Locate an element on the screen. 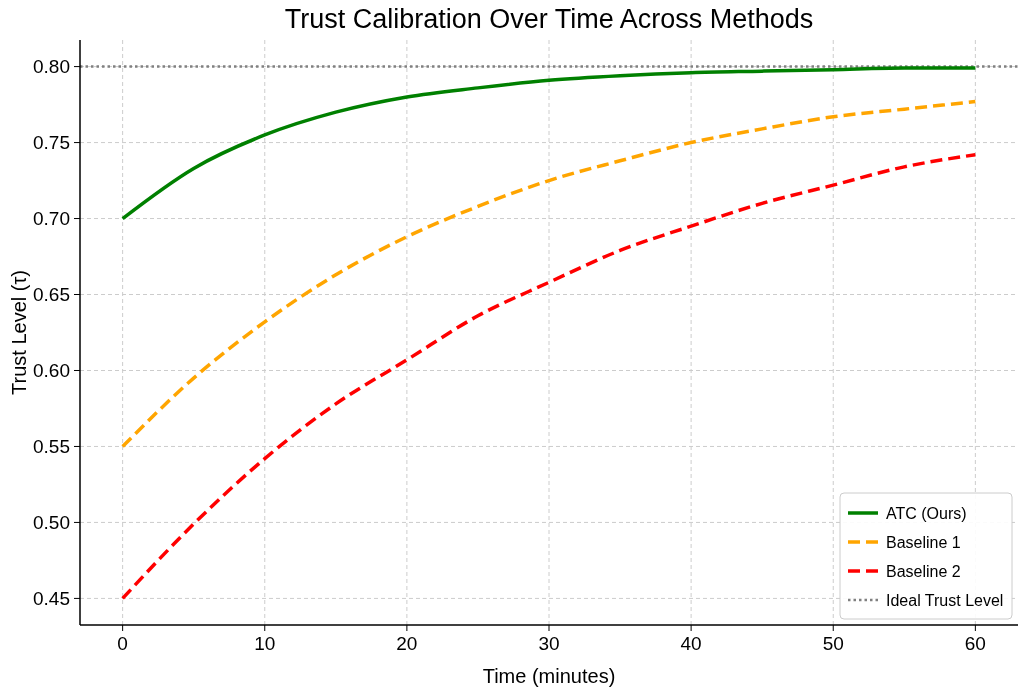 This screenshot has height=691, width=1019. y-tick-label: 0.75 is located at coordinates (51, 143).